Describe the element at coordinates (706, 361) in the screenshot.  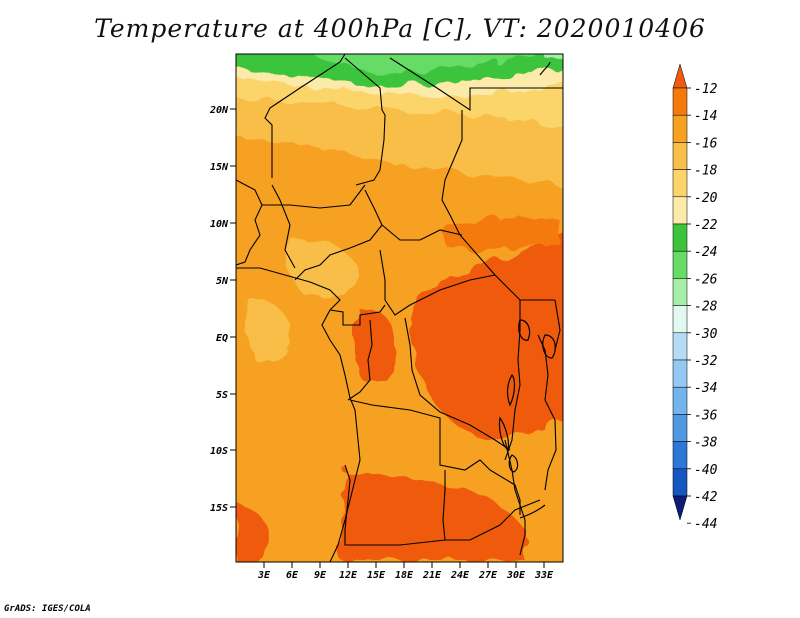
I see `colorbar-label: -32` at that location.